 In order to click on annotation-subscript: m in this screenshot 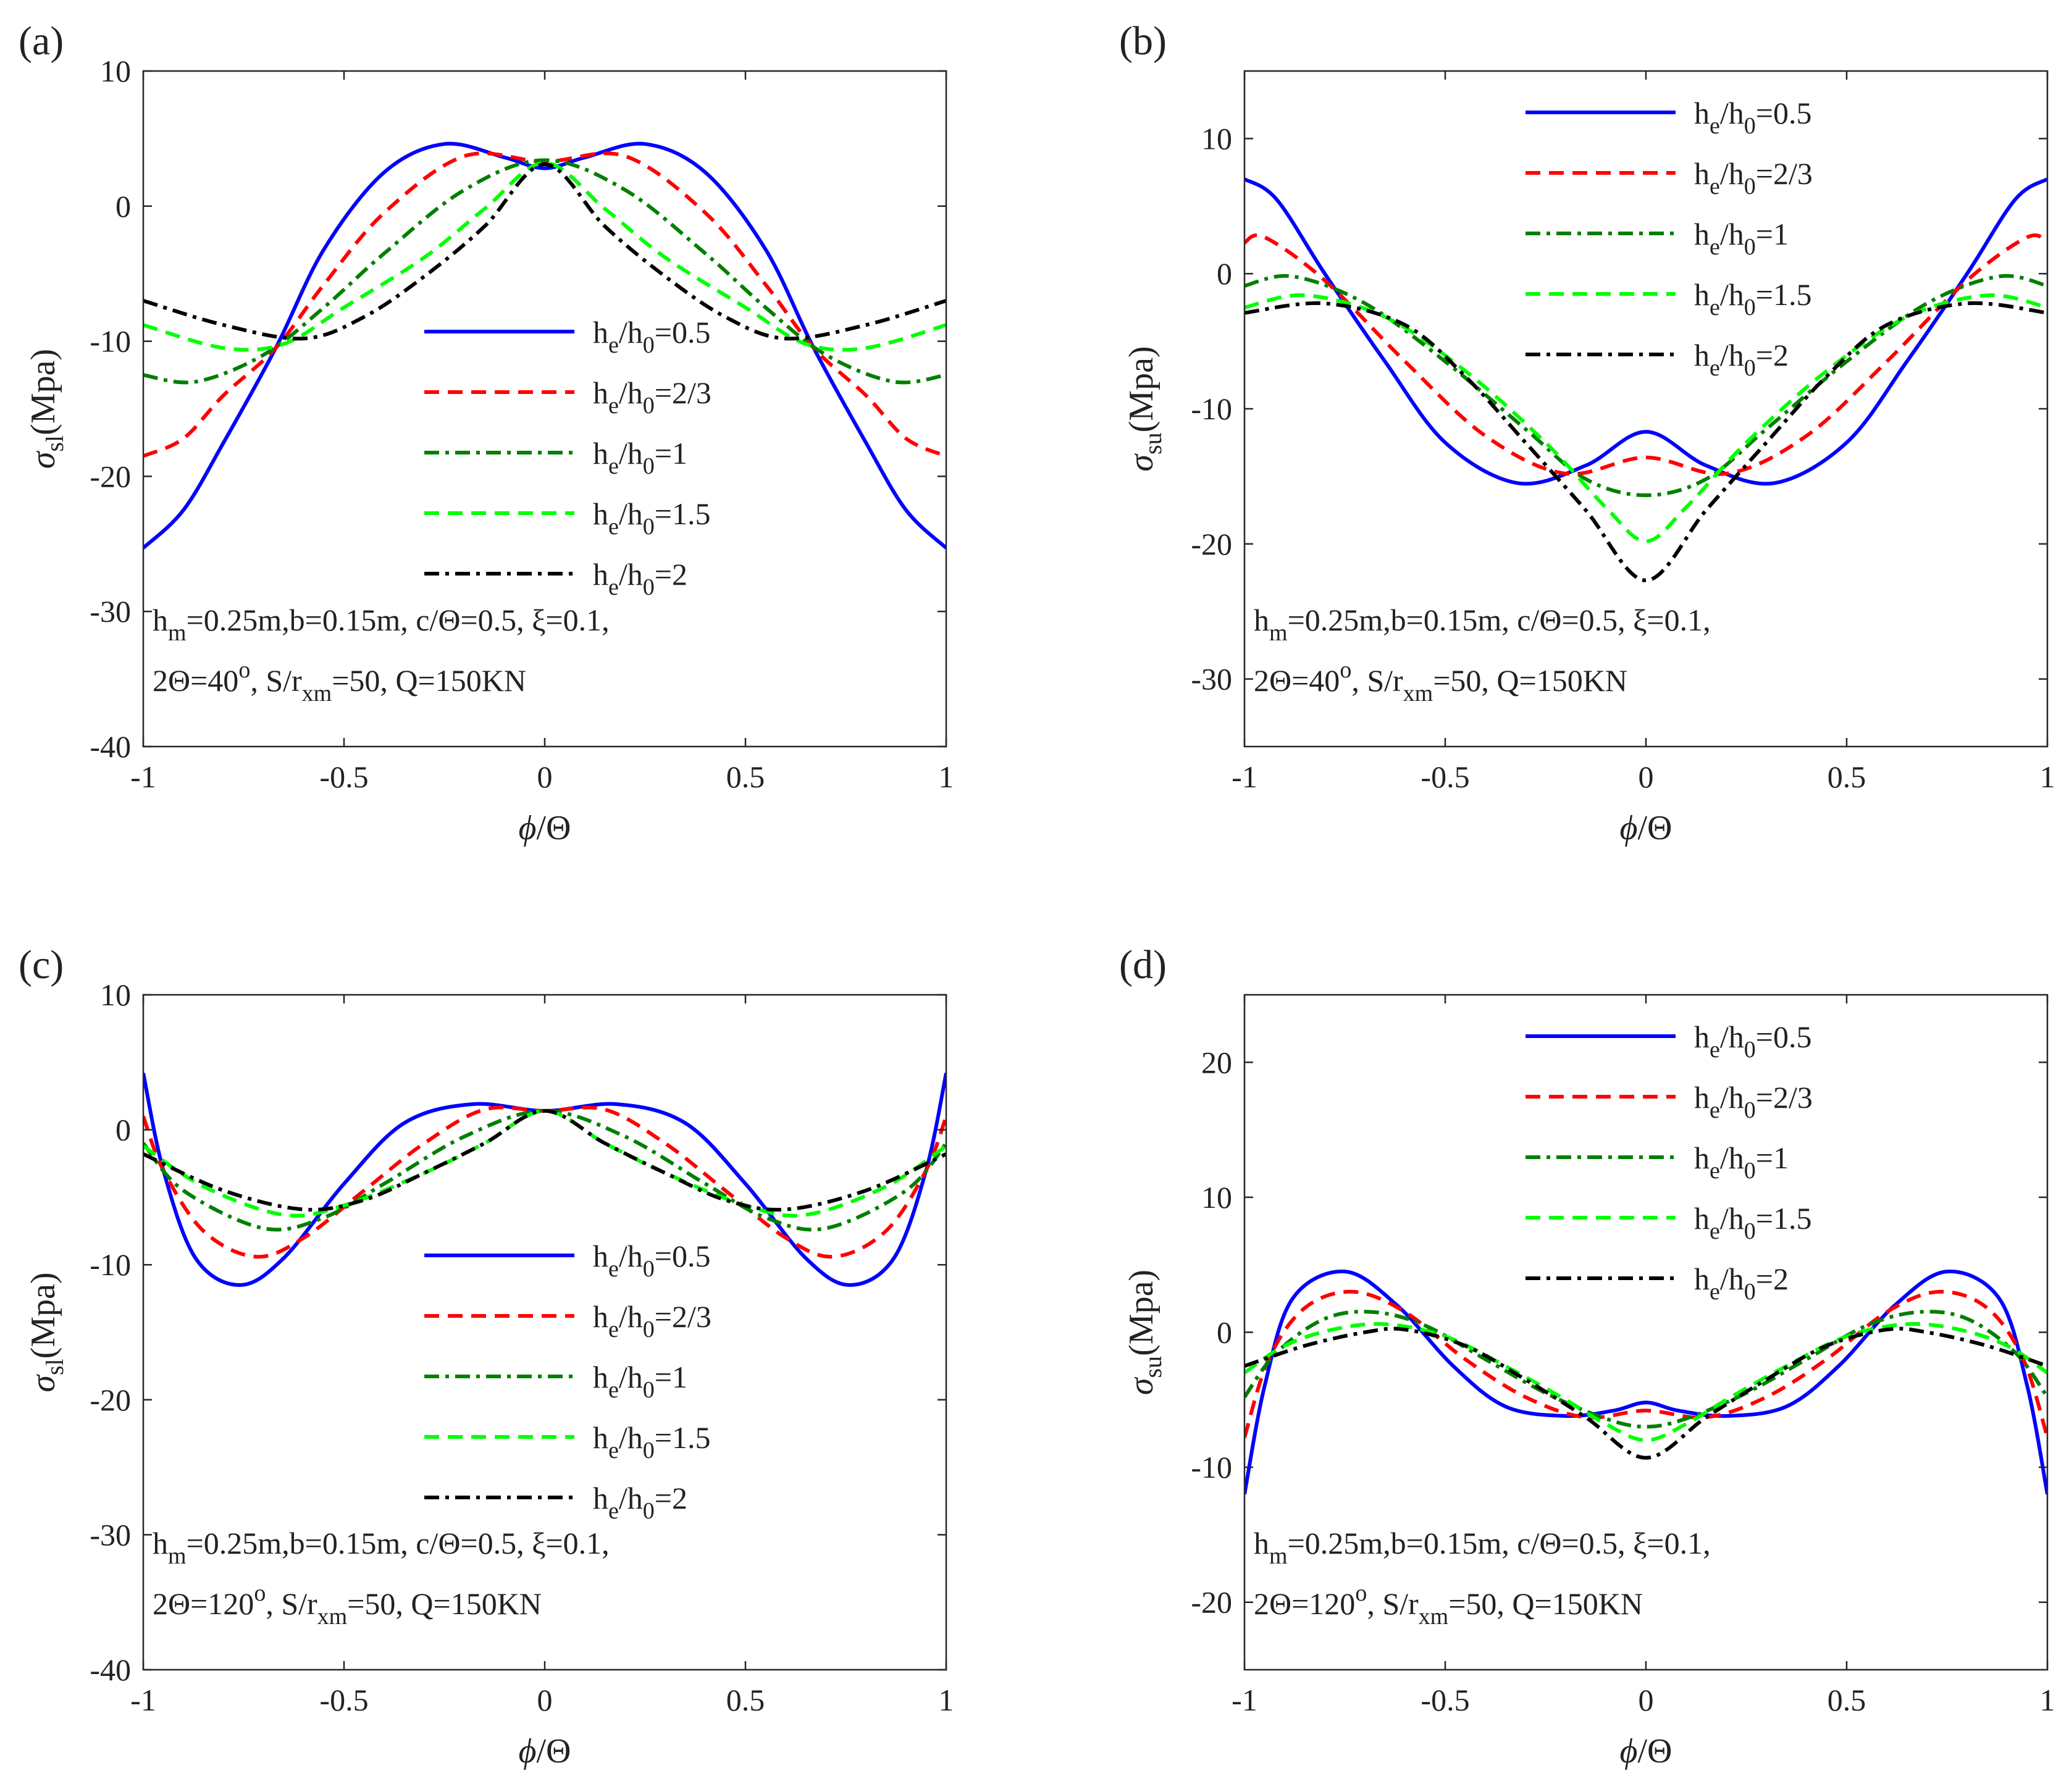, I will do `click(1278, 633)`.